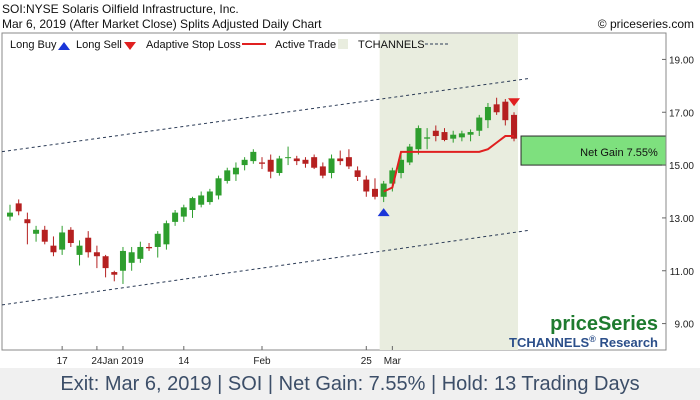 The image size is (700, 400). What do you see at coordinates (193, 45) in the screenshot?
I see `legend-adaptive-stop: Adaptive Stop Loss` at bounding box center [193, 45].